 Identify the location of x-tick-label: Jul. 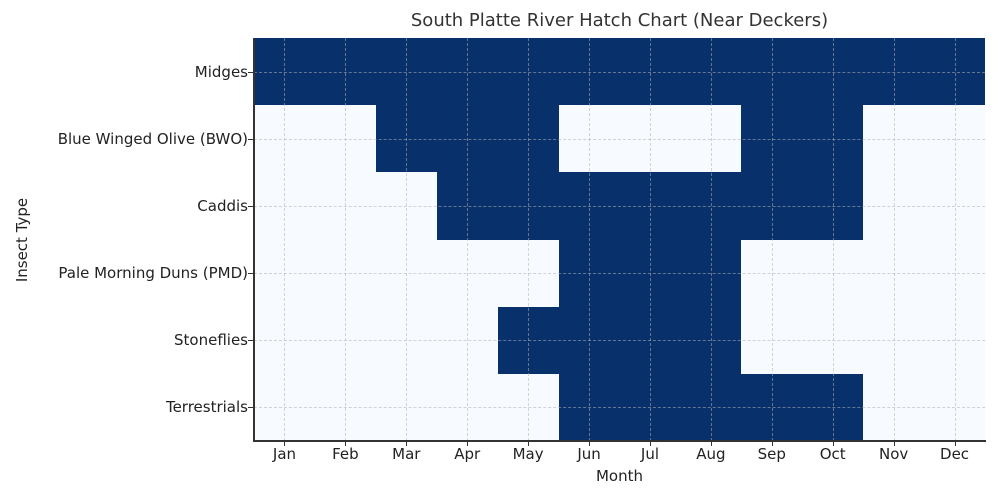
(650, 454).